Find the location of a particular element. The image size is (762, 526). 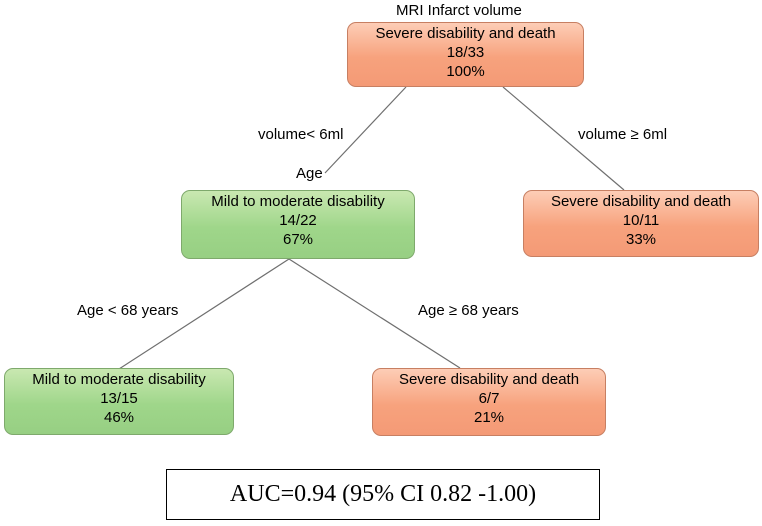

node-large-volume-pct: 33% is located at coordinates (641, 239).